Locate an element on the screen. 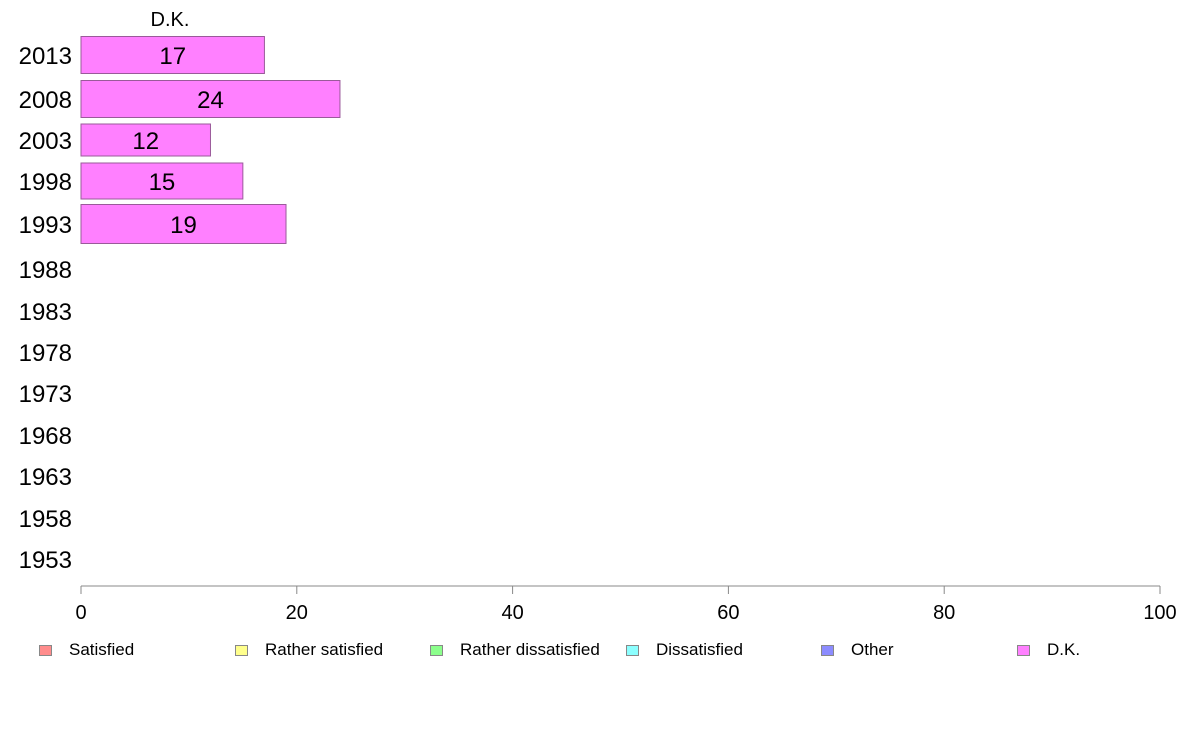 Image resolution: width=1188 pixels, height=736 pixels. x-tick-label-60: 60 is located at coordinates (728, 613).